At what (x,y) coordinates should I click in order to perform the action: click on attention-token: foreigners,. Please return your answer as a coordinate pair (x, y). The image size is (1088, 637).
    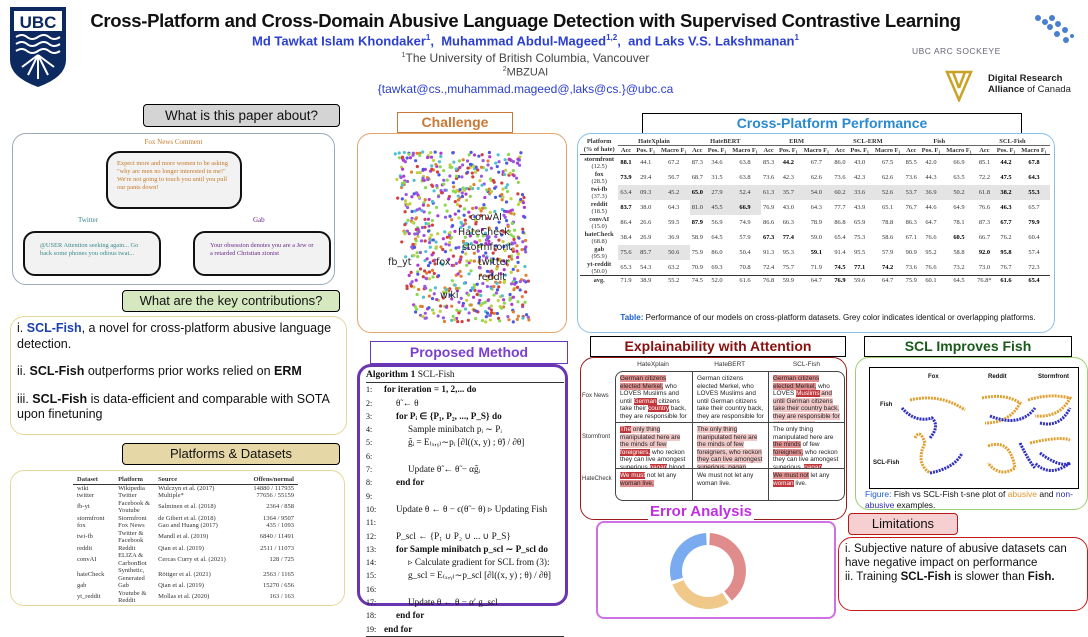
    Looking at the image, I should click on (788, 452).